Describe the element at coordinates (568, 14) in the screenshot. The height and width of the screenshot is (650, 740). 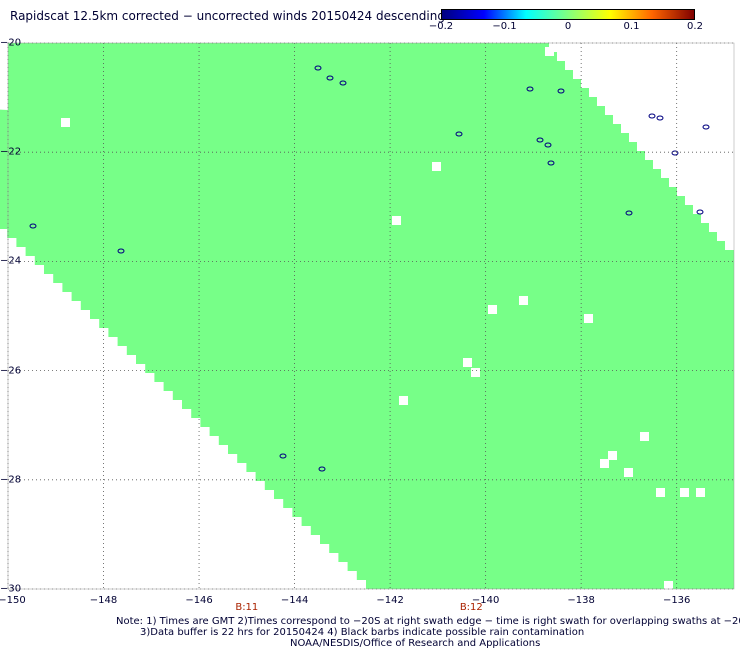
I see `colorbar` at that location.